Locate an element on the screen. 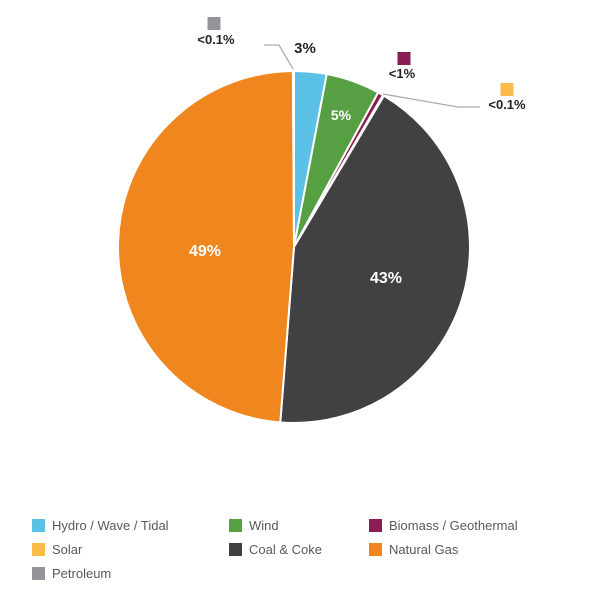  legend-label: Natural Gas is located at coordinates (424, 549).